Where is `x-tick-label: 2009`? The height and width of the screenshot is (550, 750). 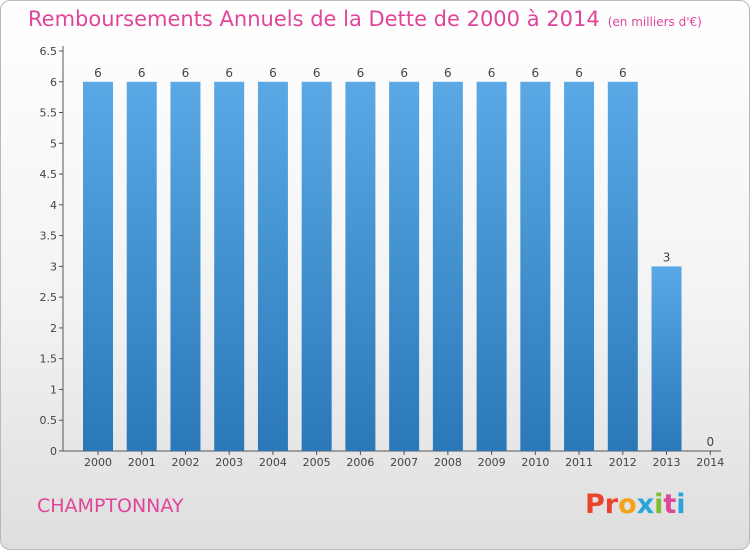
x-tick-label: 2009 is located at coordinates (492, 462).